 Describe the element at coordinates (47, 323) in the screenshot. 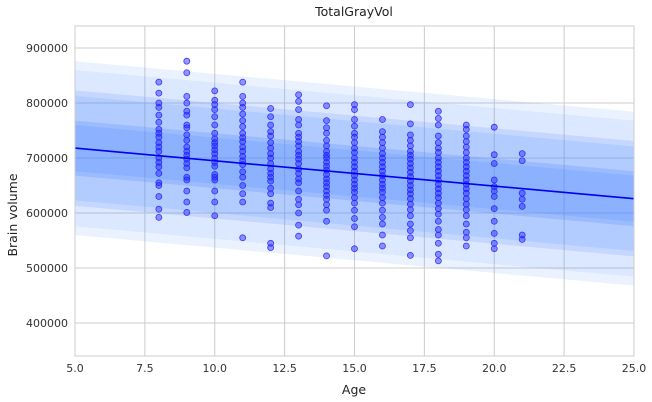

I see `y-tick-label: 400000` at that location.